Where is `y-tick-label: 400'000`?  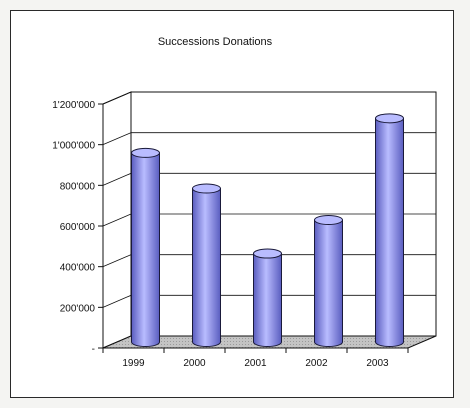
y-tick-label: 400'000 is located at coordinates (78, 268).